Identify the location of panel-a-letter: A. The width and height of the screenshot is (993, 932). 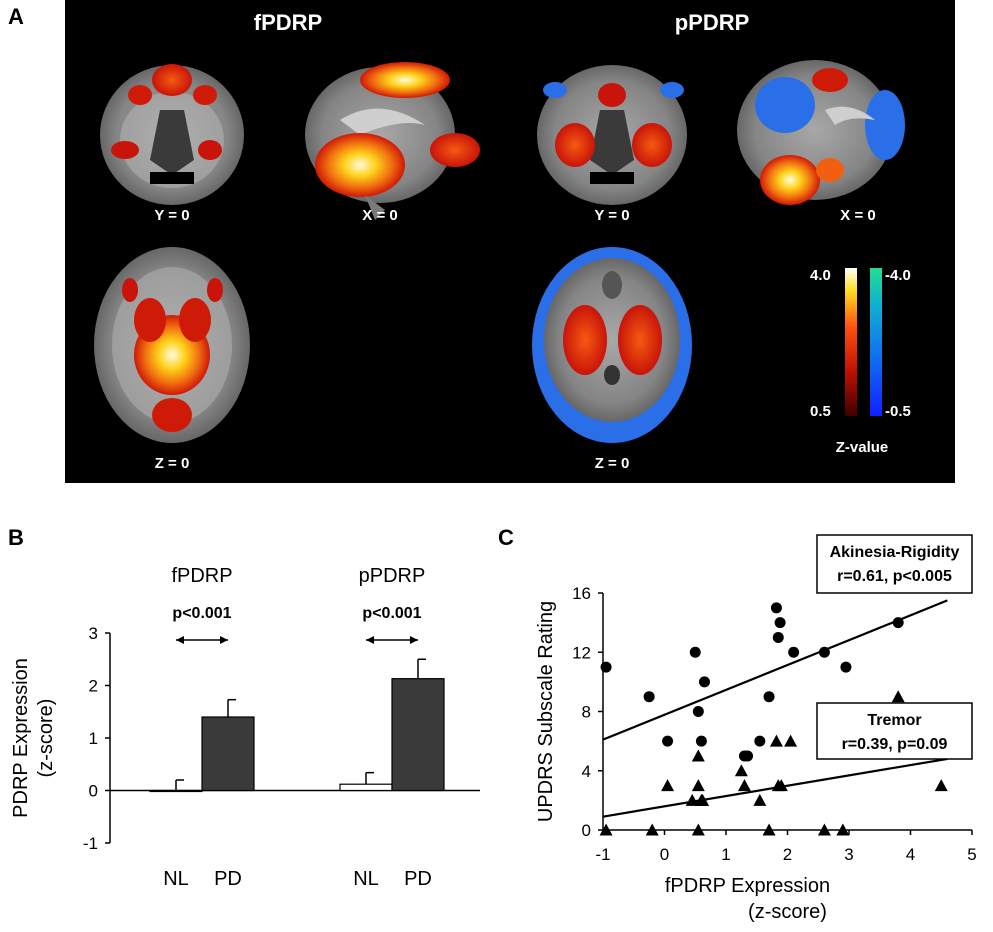
(16, 16).